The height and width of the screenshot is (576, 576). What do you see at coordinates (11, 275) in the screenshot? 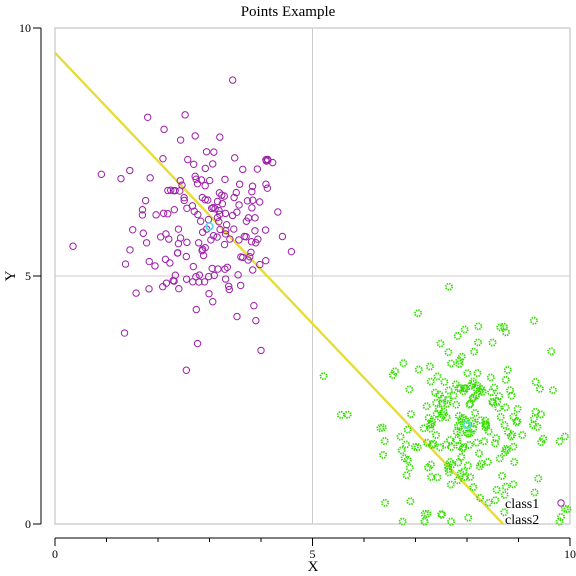
I see `y-axis-label: Y` at bounding box center [11, 275].